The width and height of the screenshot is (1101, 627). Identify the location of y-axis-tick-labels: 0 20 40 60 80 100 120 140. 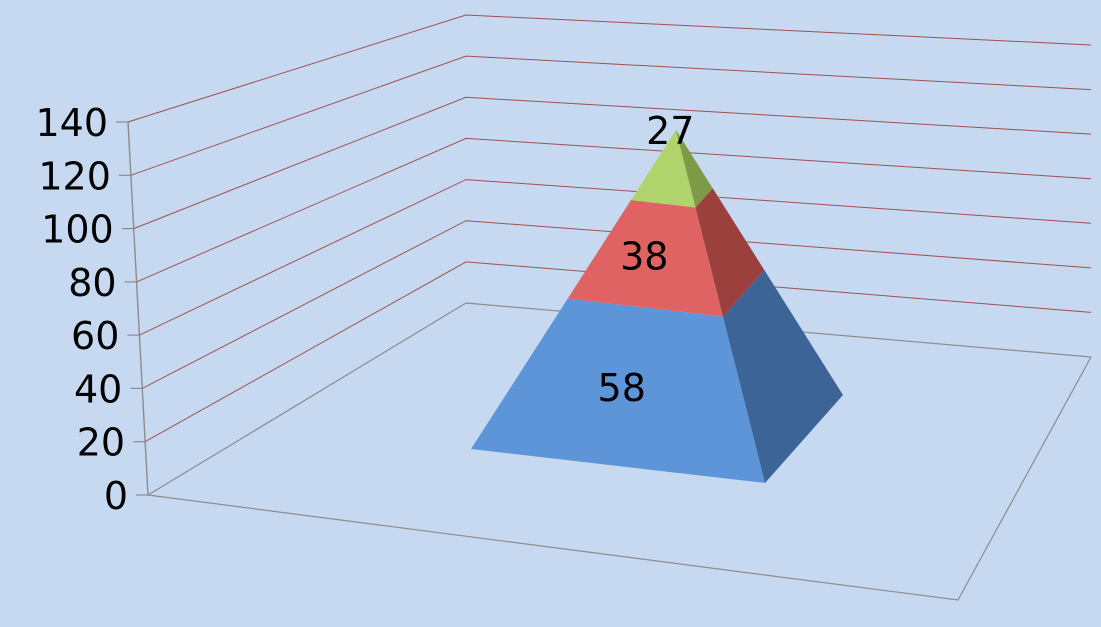
(81, 309).